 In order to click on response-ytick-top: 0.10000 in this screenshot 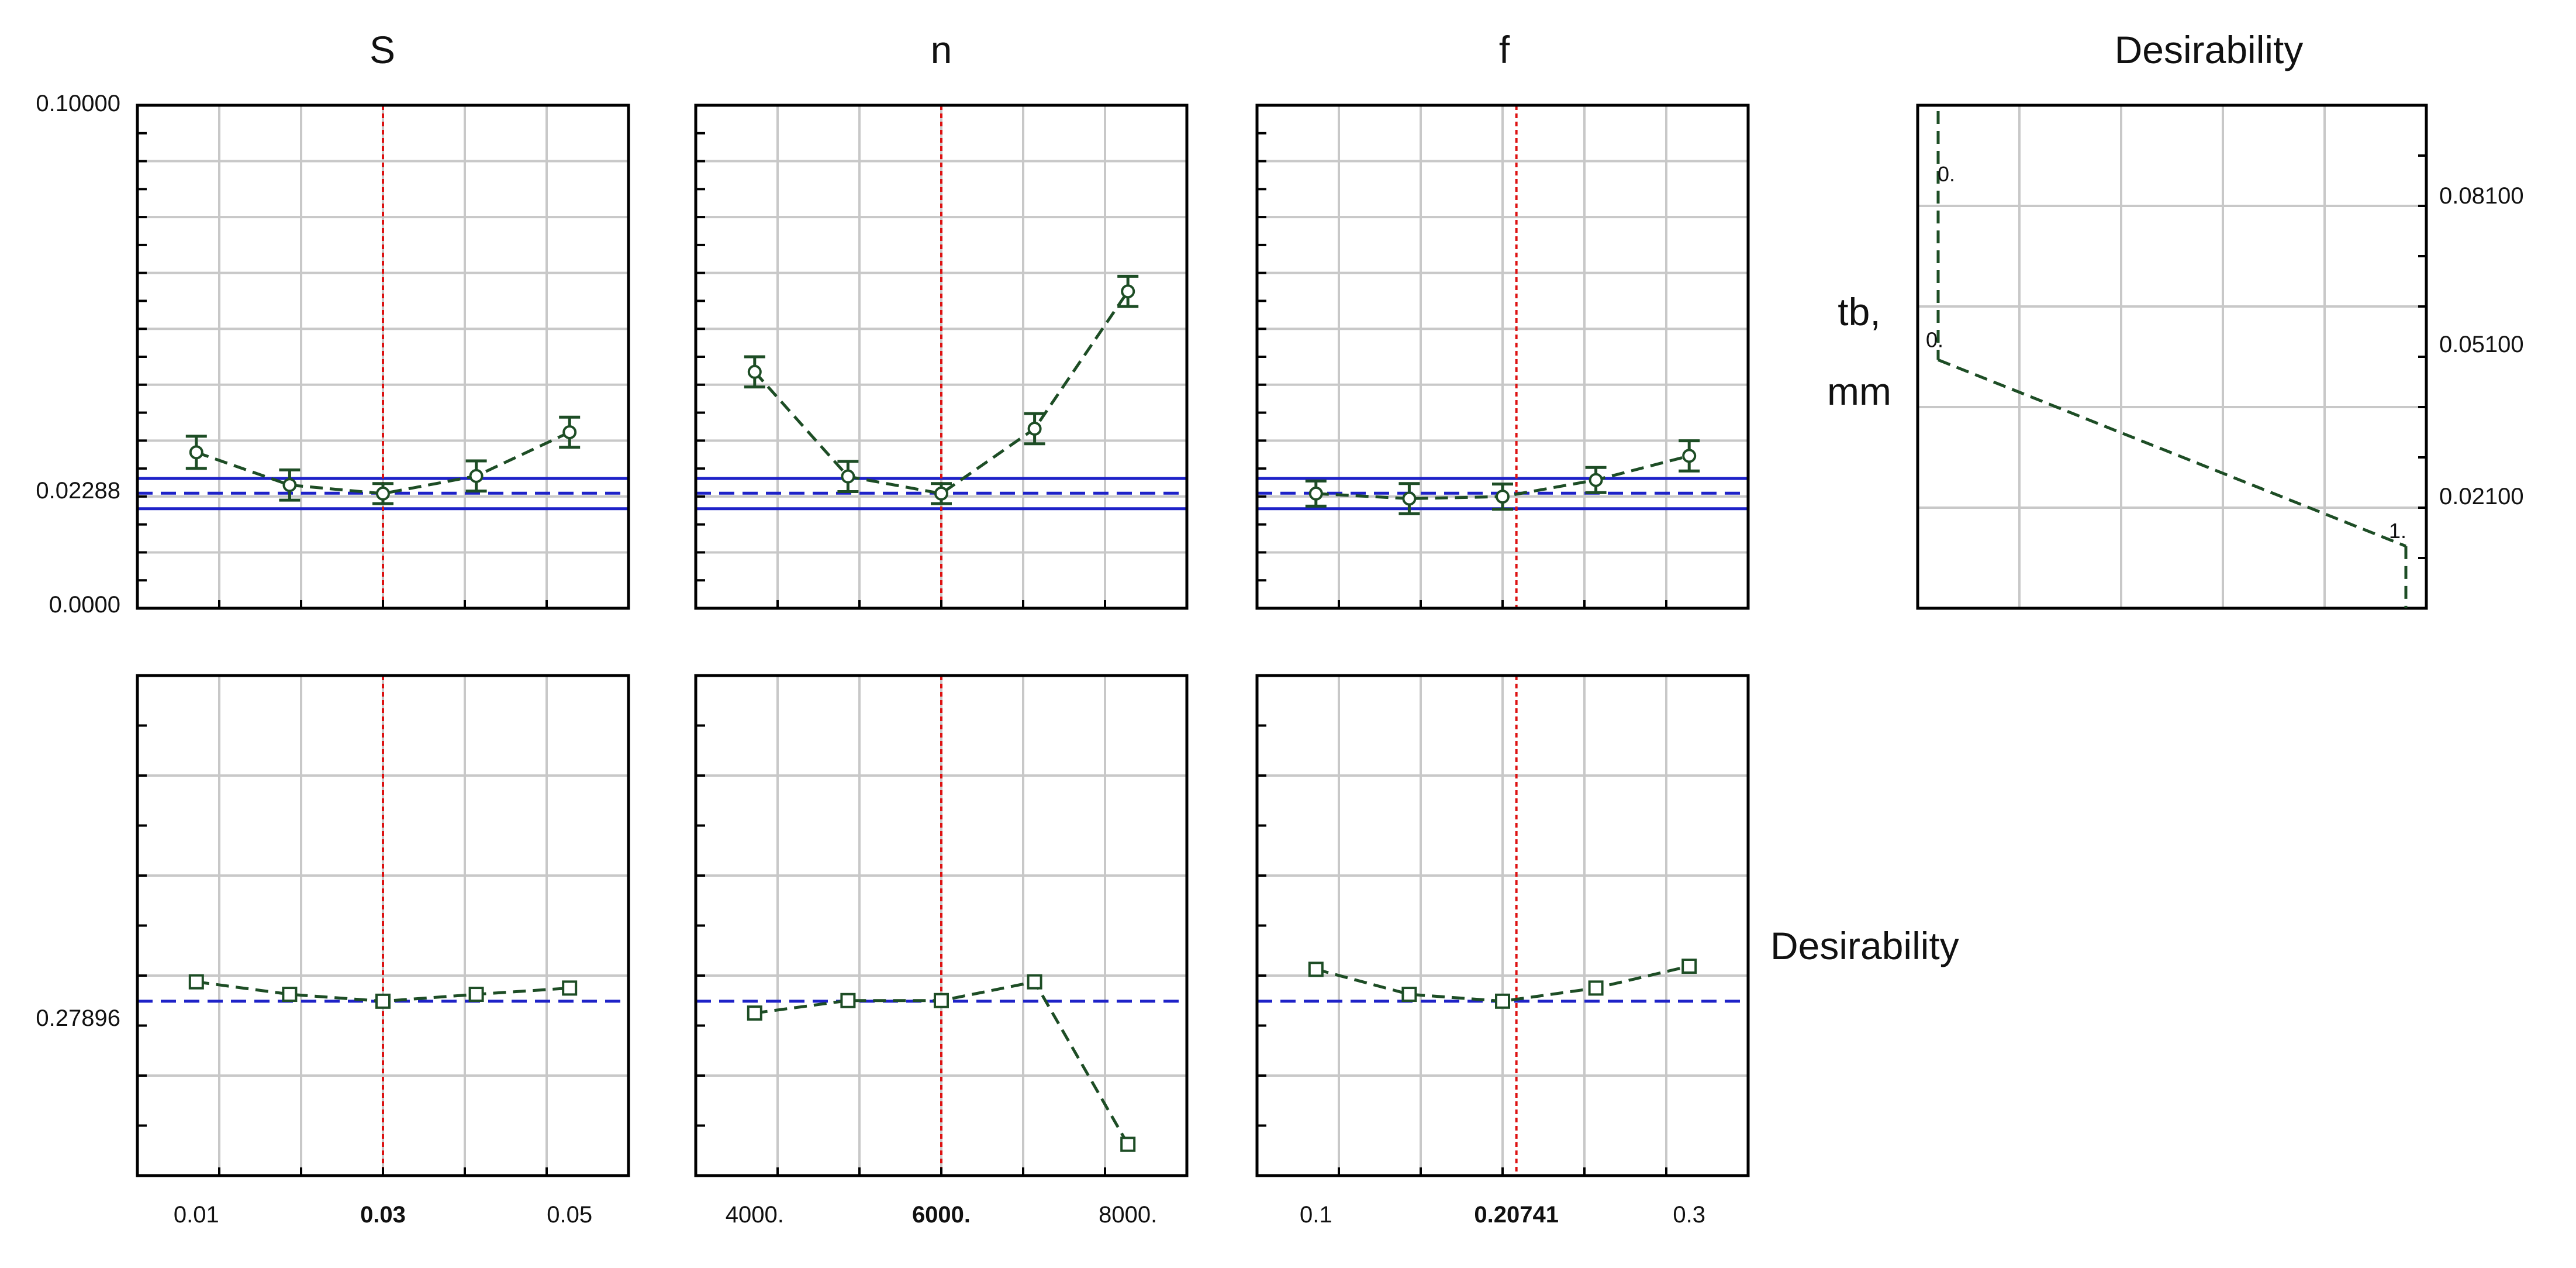, I will do `click(78, 103)`.